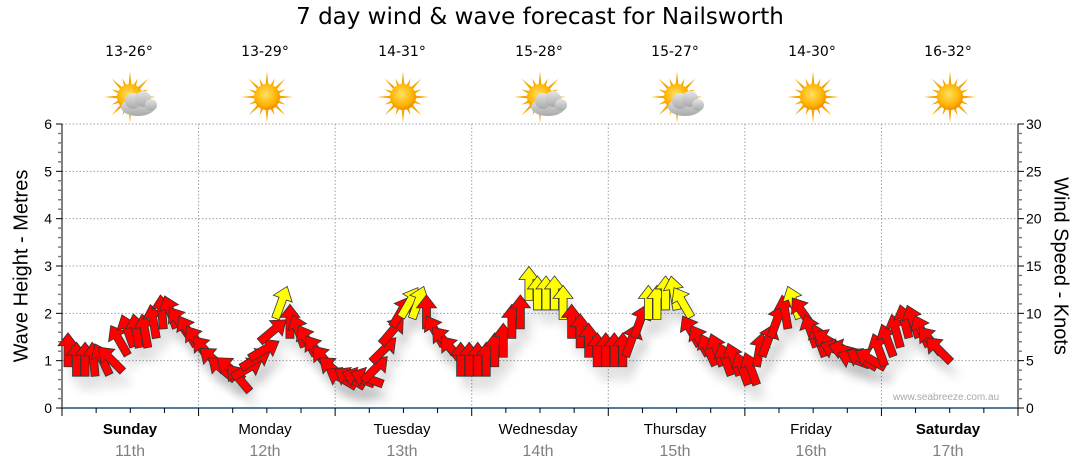  What do you see at coordinates (48, 361) in the screenshot?
I see `y-tick-label-left: 1` at bounding box center [48, 361].